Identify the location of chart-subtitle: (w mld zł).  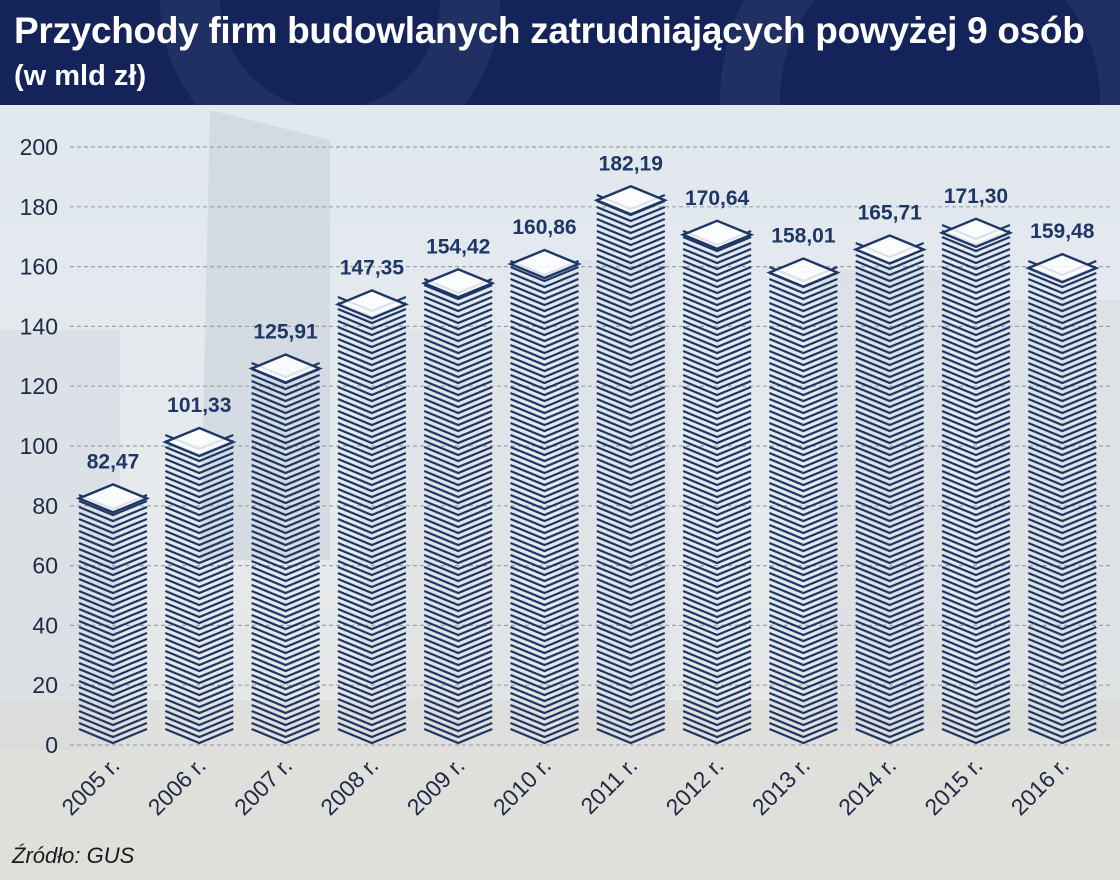
(80, 76).